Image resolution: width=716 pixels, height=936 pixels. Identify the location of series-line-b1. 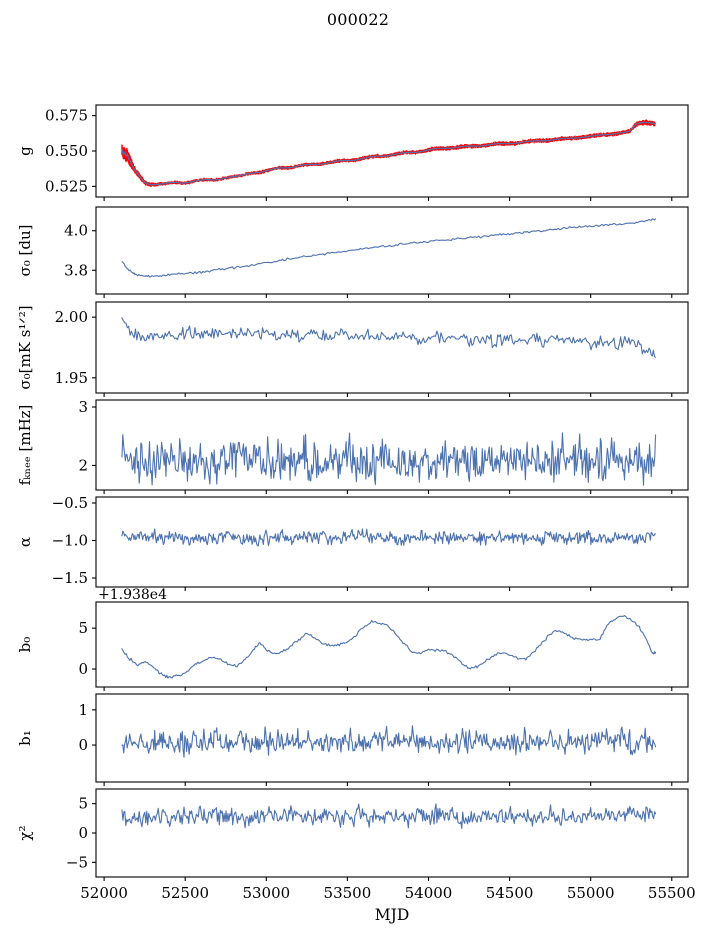
(389, 741).